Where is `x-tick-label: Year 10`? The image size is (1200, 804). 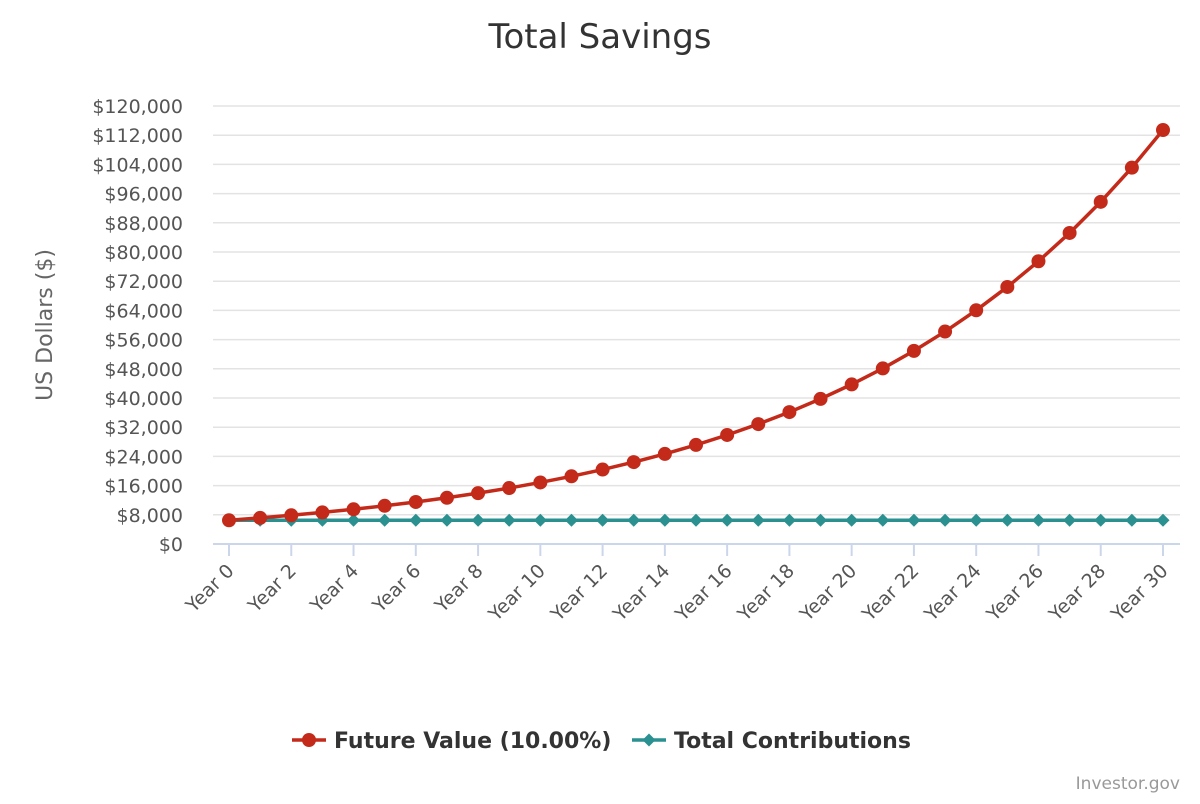 x-tick-label: Year 10 is located at coordinates (517, 593).